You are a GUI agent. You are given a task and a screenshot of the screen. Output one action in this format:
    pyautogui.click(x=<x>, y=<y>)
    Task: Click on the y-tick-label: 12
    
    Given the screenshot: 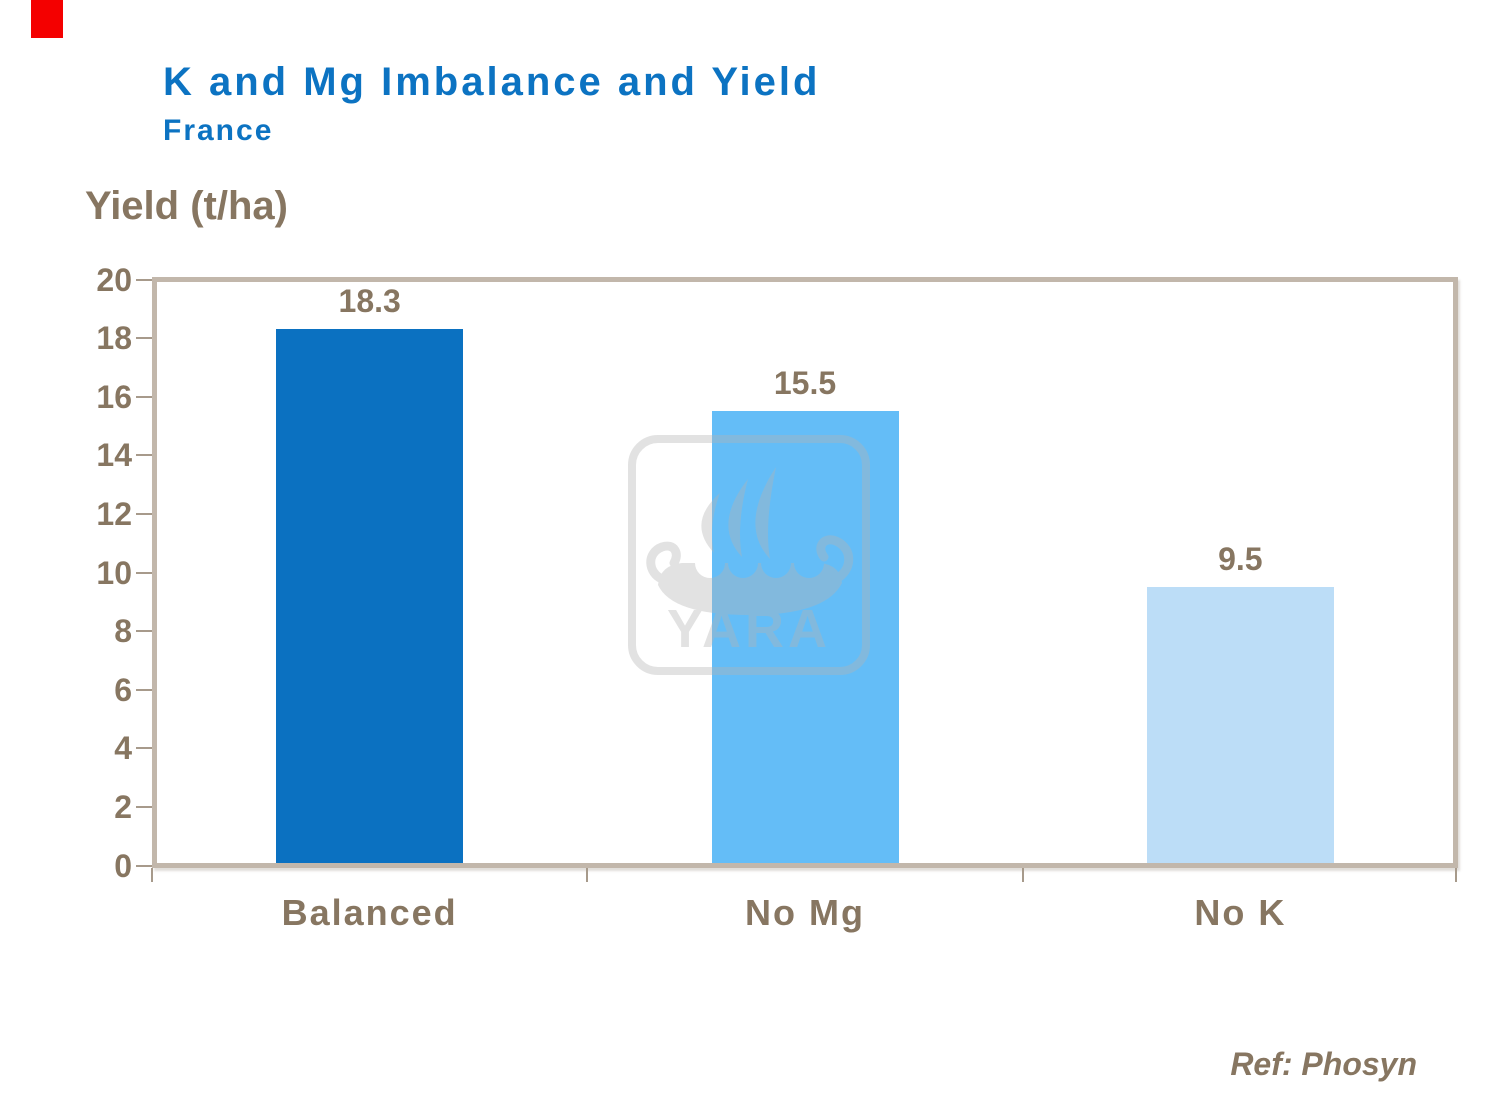 What is the action you would take?
    pyautogui.click(x=114, y=513)
    